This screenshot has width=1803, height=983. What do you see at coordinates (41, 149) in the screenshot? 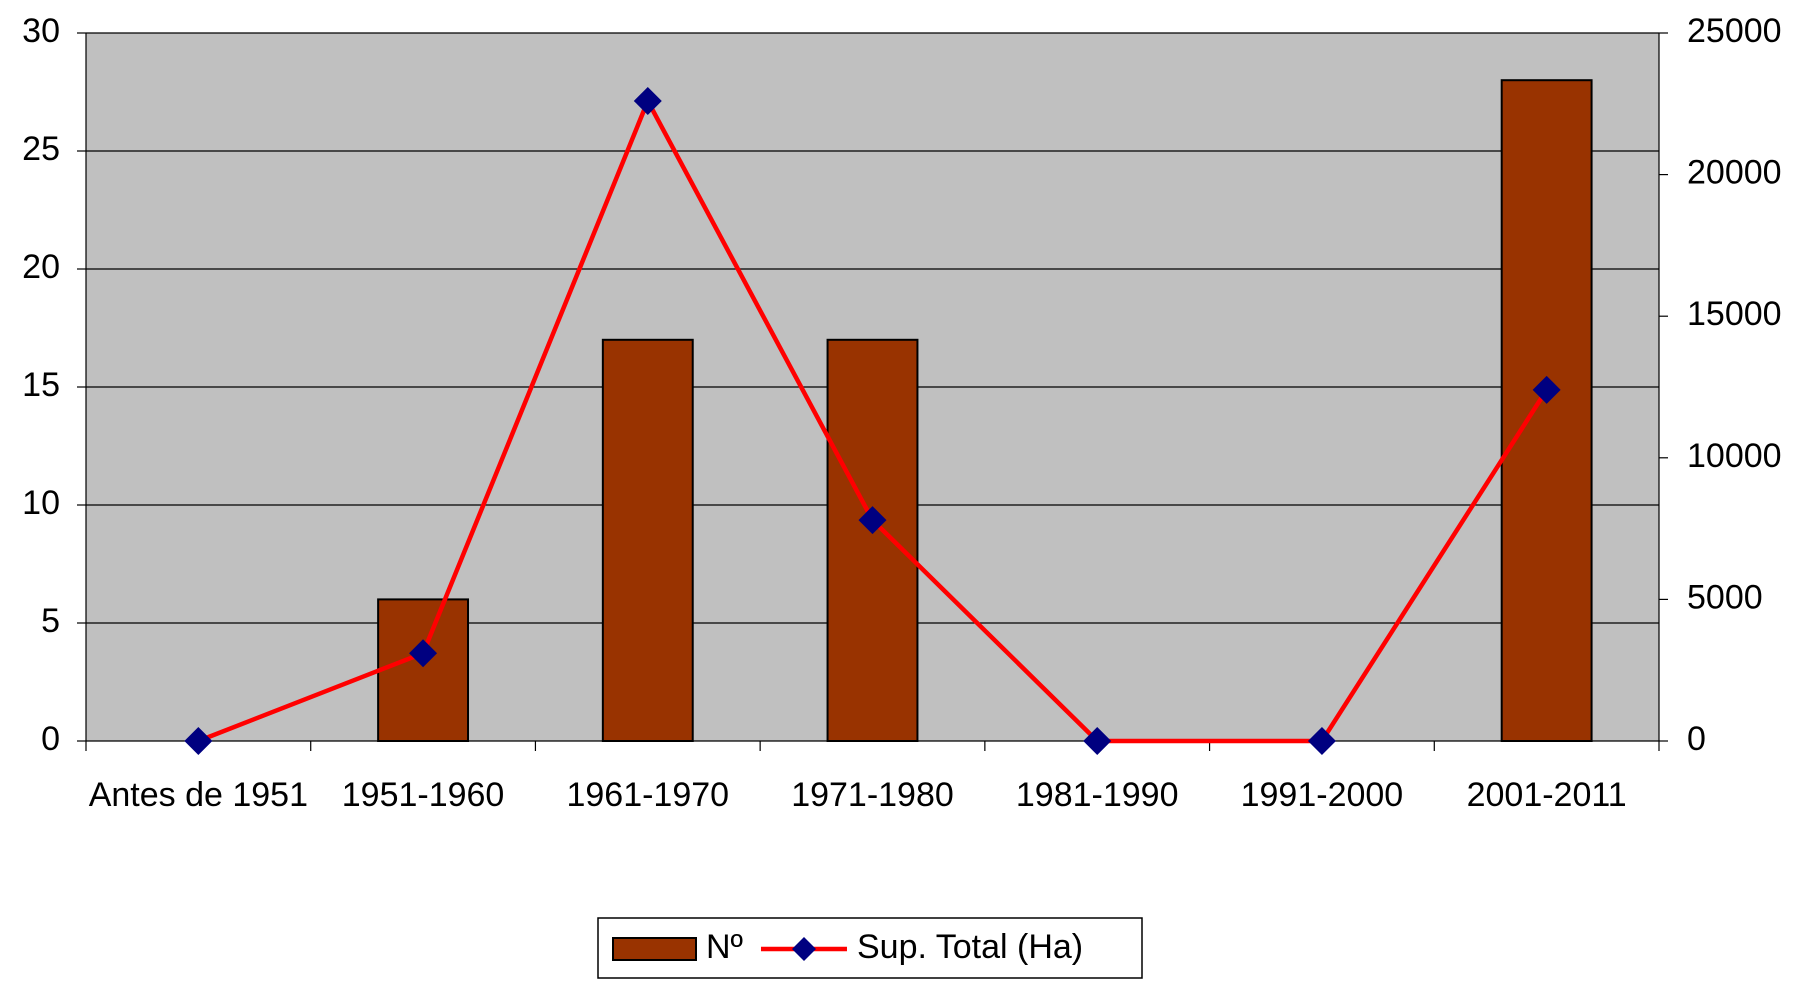
I see `y-tick-label: 25` at bounding box center [41, 149].